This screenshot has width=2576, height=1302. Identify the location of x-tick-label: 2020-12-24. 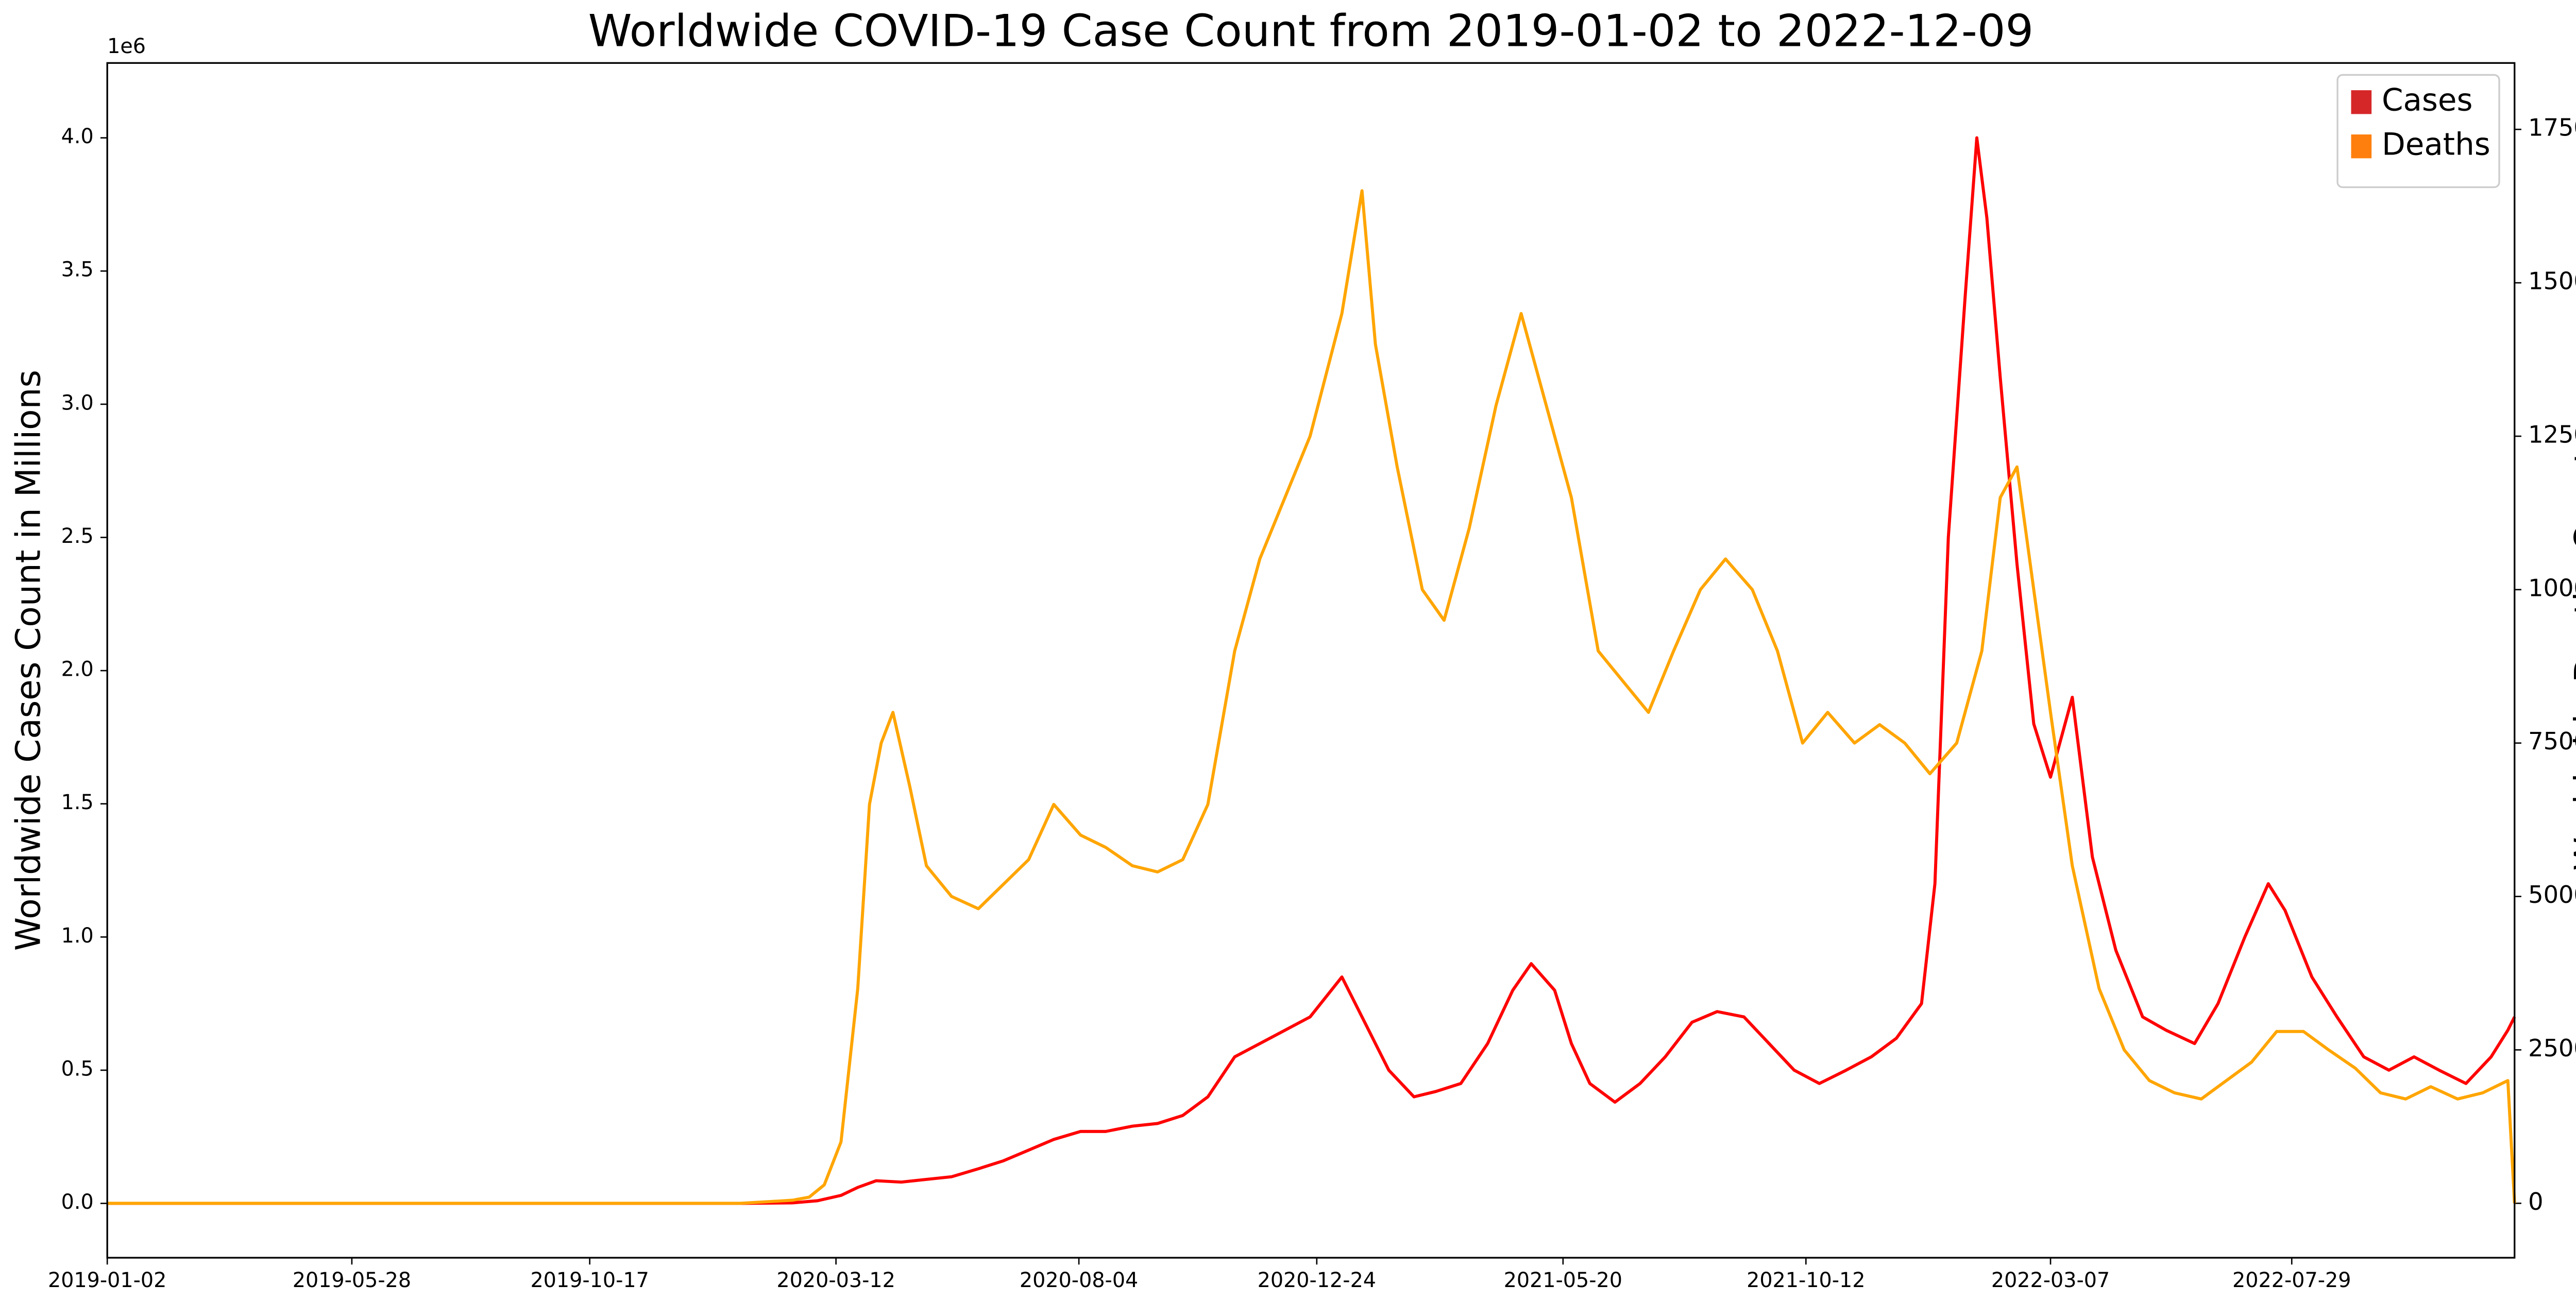
(1317, 1280).